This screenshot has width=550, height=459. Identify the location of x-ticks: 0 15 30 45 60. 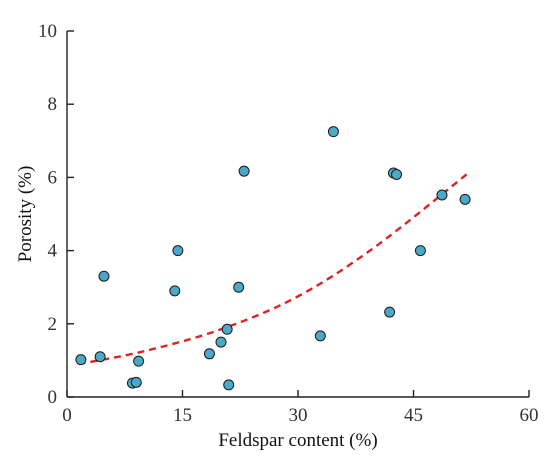
(300, 408).